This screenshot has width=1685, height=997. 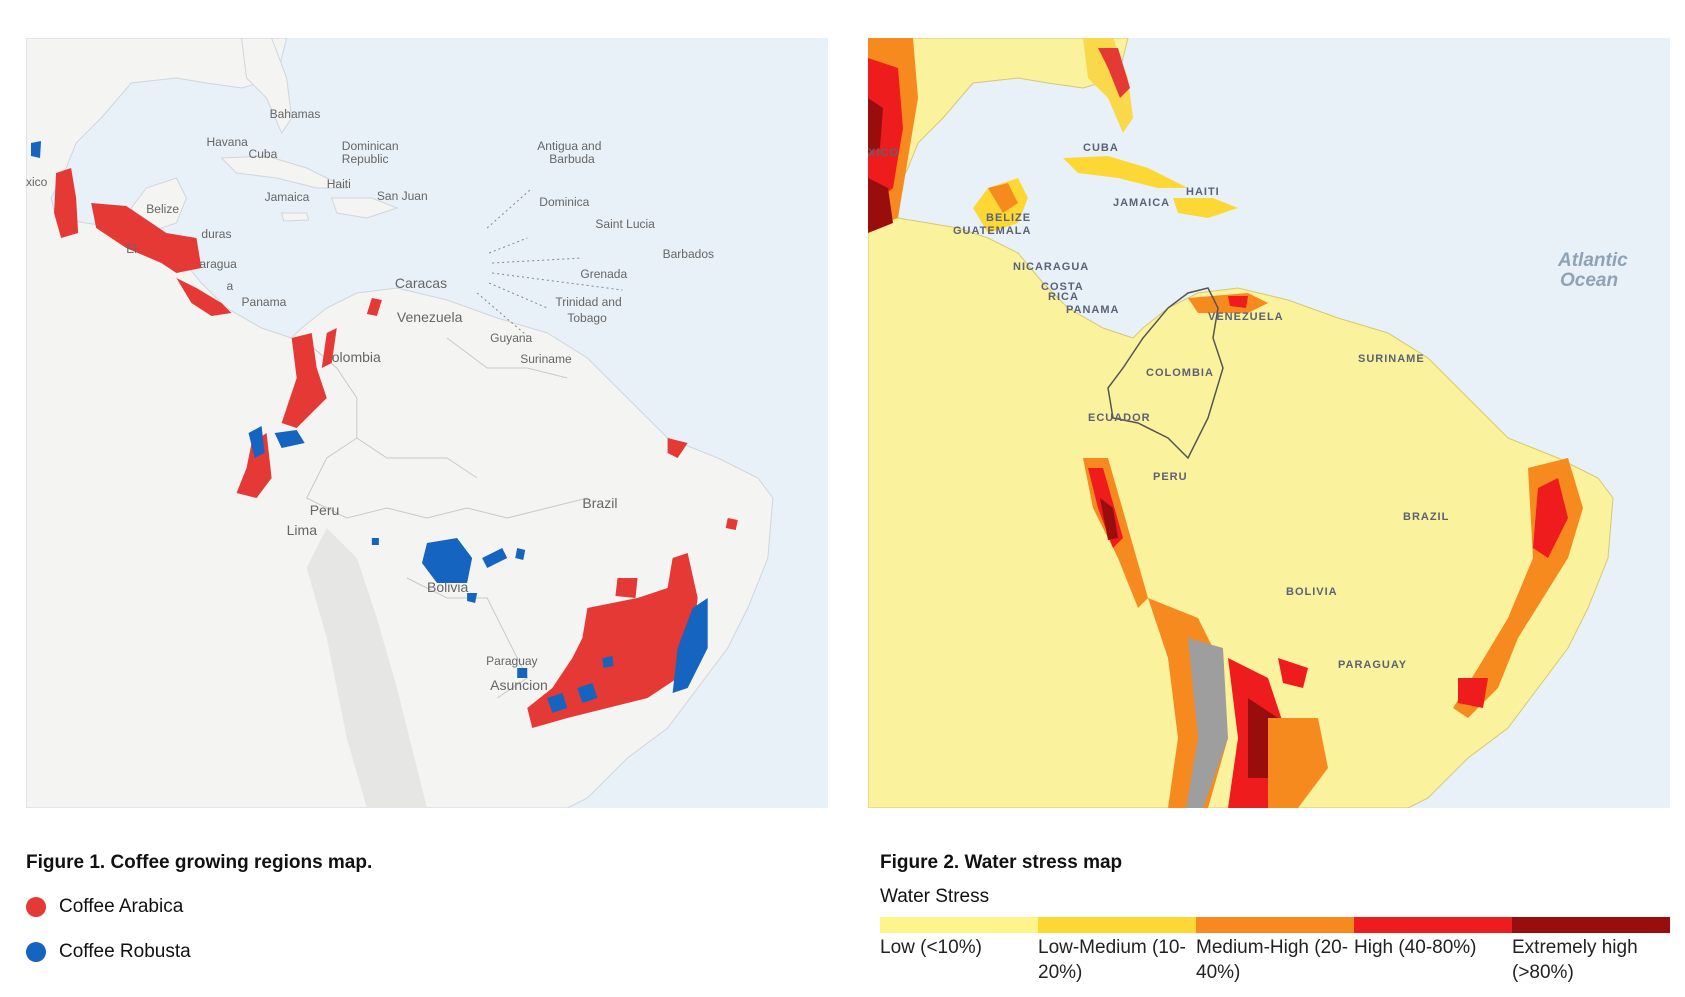 I want to click on map-label-bolivia-2: BOLIVIA, so click(x=1312, y=592).